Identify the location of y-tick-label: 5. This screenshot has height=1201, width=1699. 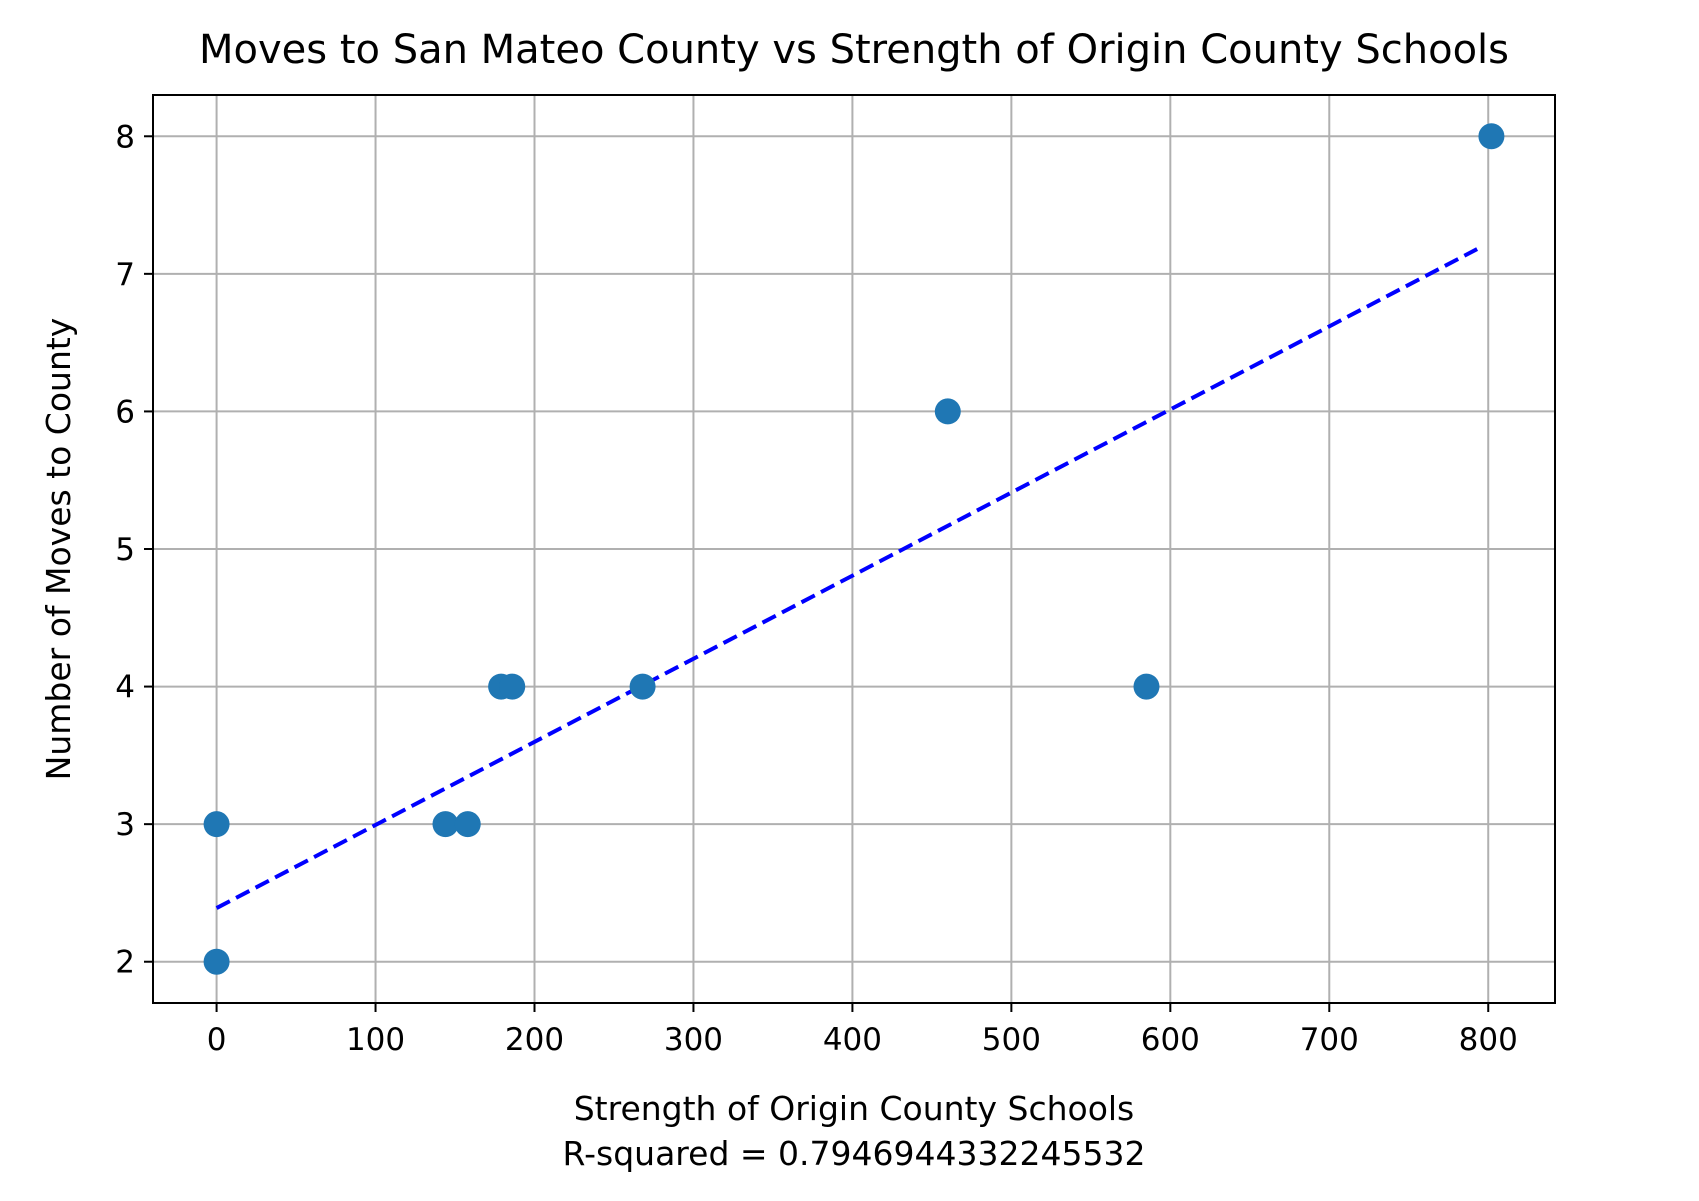
(125, 550).